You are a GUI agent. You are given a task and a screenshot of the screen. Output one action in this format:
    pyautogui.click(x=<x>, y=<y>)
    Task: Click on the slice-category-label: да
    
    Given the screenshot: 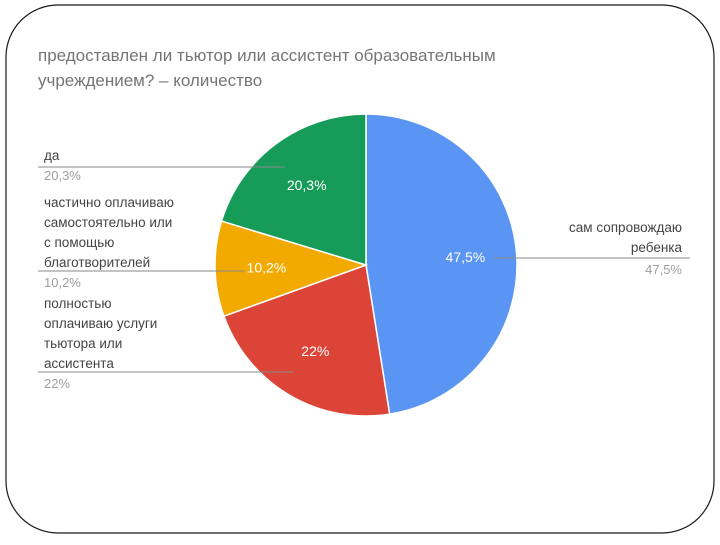 What is the action you would take?
    pyautogui.click(x=52, y=155)
    